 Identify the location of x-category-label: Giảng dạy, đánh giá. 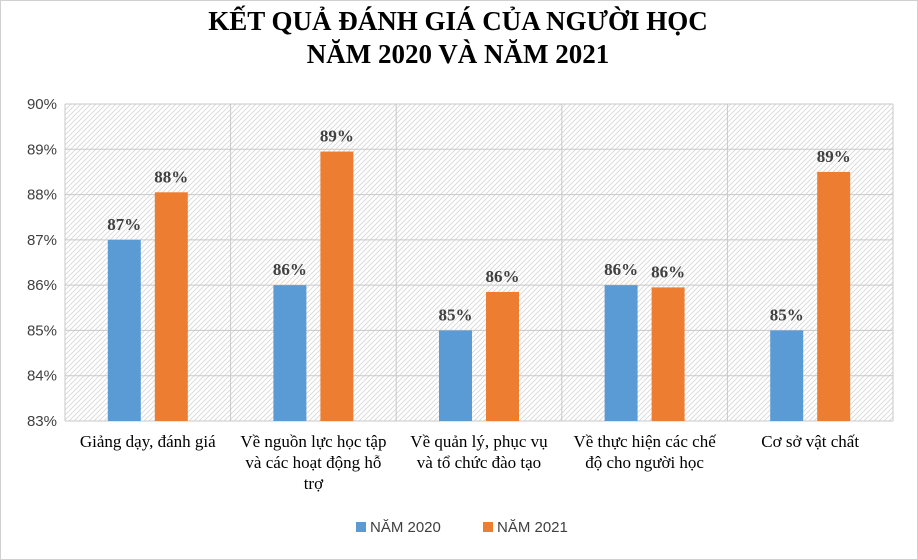
(148, 441).